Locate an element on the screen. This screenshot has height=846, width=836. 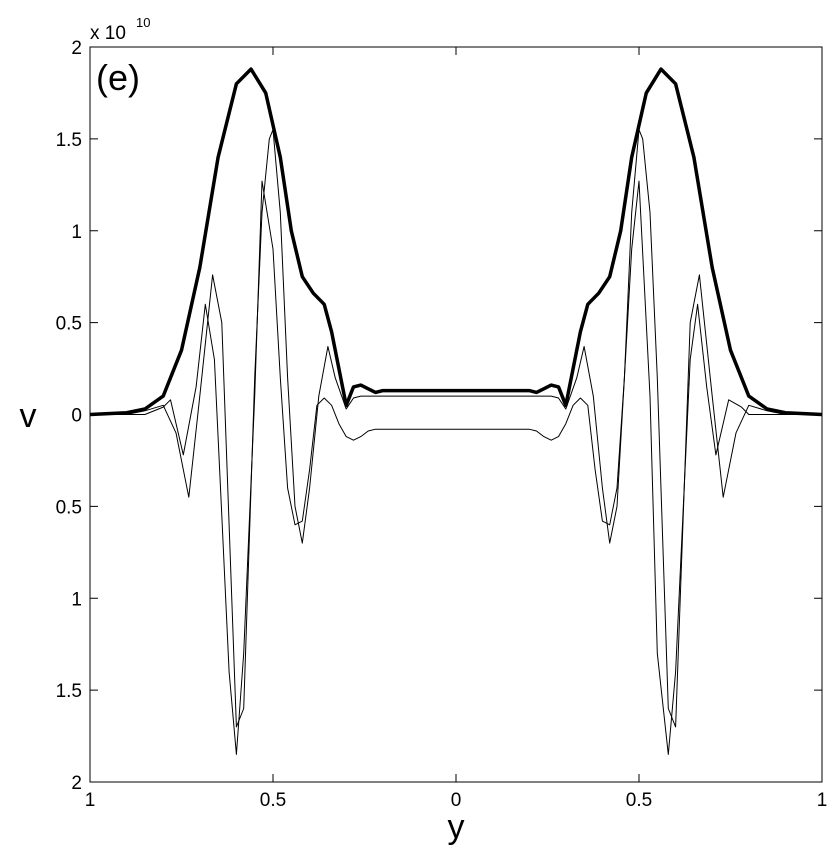
x-axis-title: y is located at coordinates (456, 827).